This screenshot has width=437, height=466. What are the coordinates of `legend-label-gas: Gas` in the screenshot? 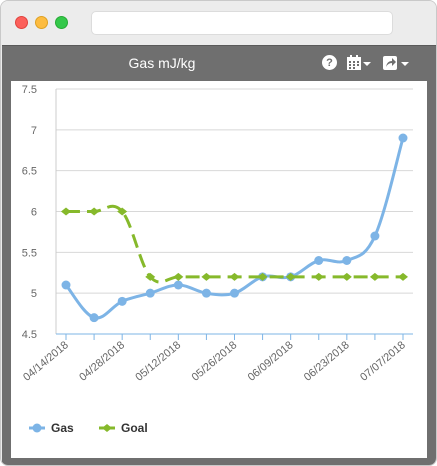 It's located at (62, 428).